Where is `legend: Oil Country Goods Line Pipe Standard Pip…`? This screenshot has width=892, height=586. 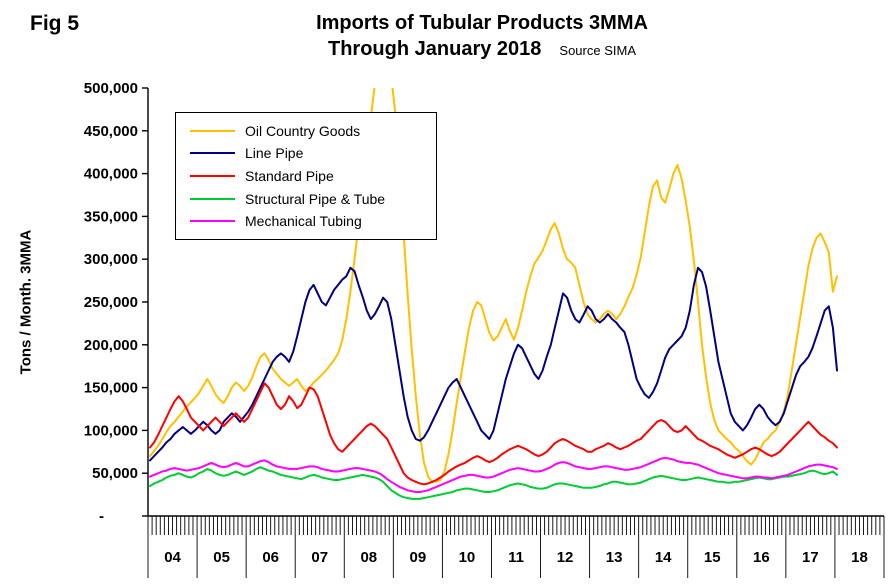
legend: Oil Country Goods Line Pipe Standard Pip… is located at coordinates (306, 176).